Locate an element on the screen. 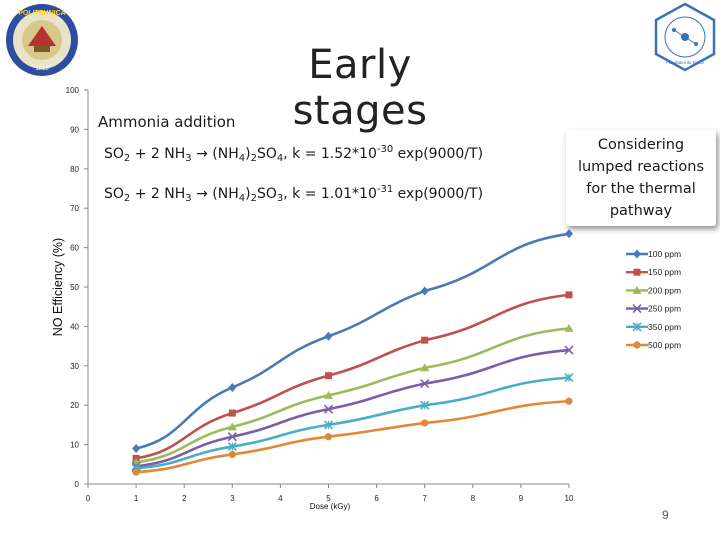 The width and height of the screenshot is (720, 540). y-tick-label: 100 is located at coordinates (73, 90).